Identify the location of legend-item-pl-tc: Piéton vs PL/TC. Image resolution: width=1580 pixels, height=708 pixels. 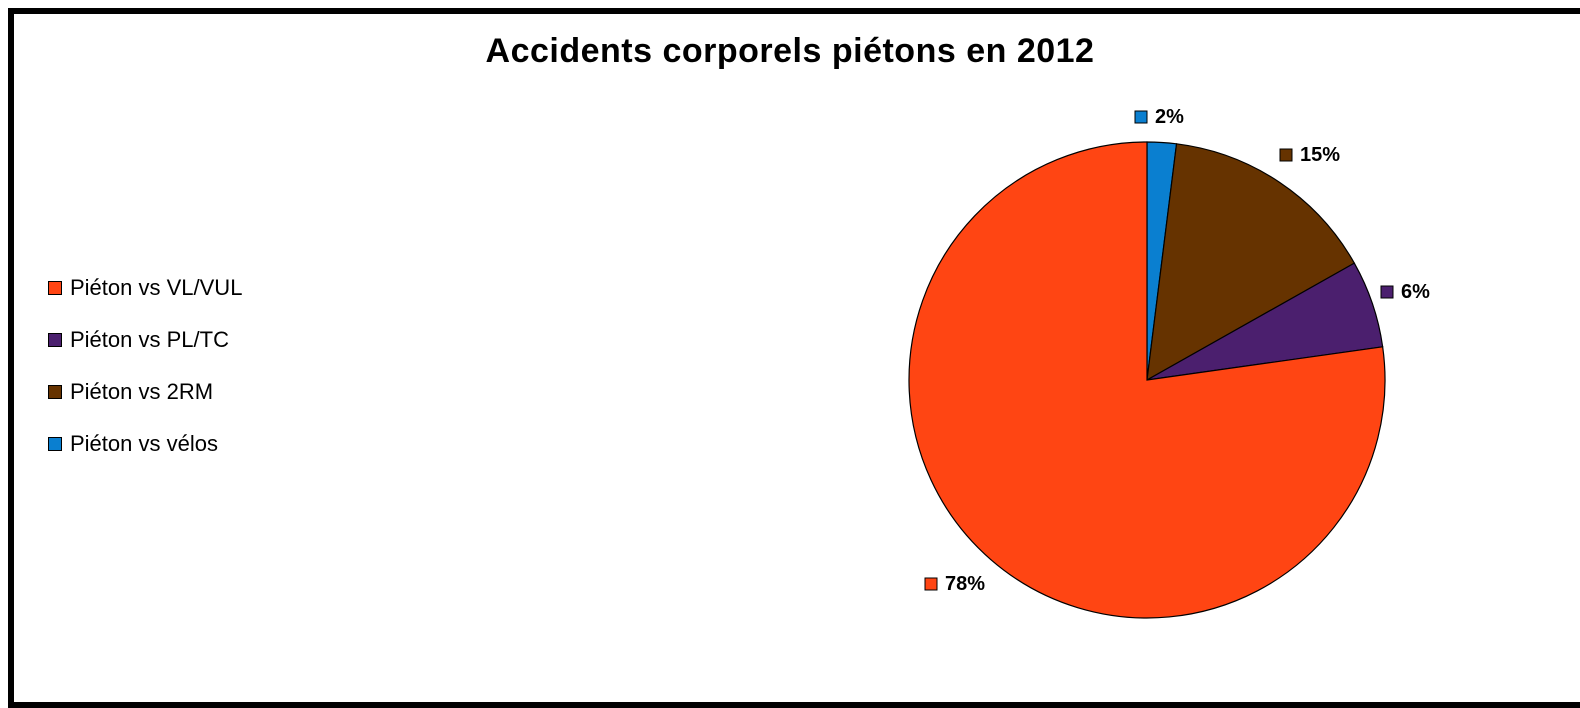
(145, 340).